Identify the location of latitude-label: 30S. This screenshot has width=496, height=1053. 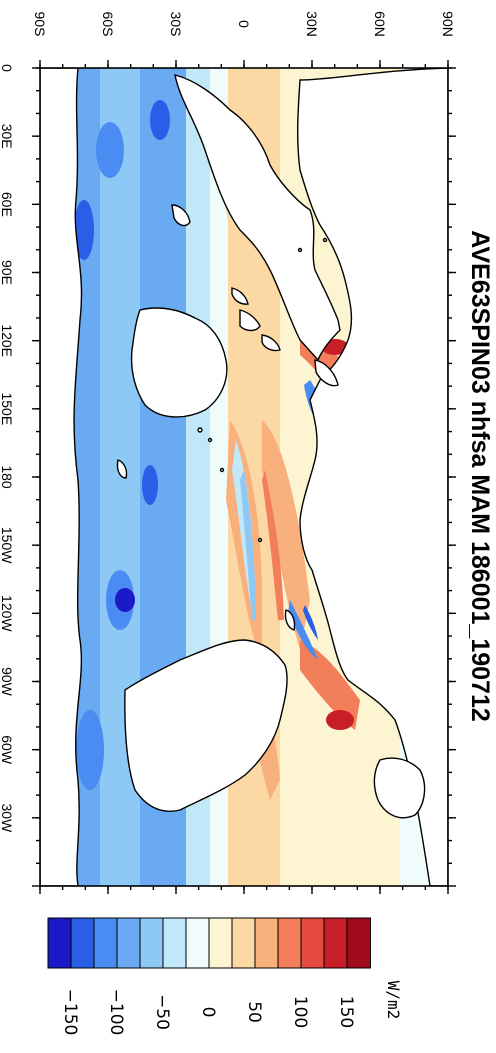
(176, 24).